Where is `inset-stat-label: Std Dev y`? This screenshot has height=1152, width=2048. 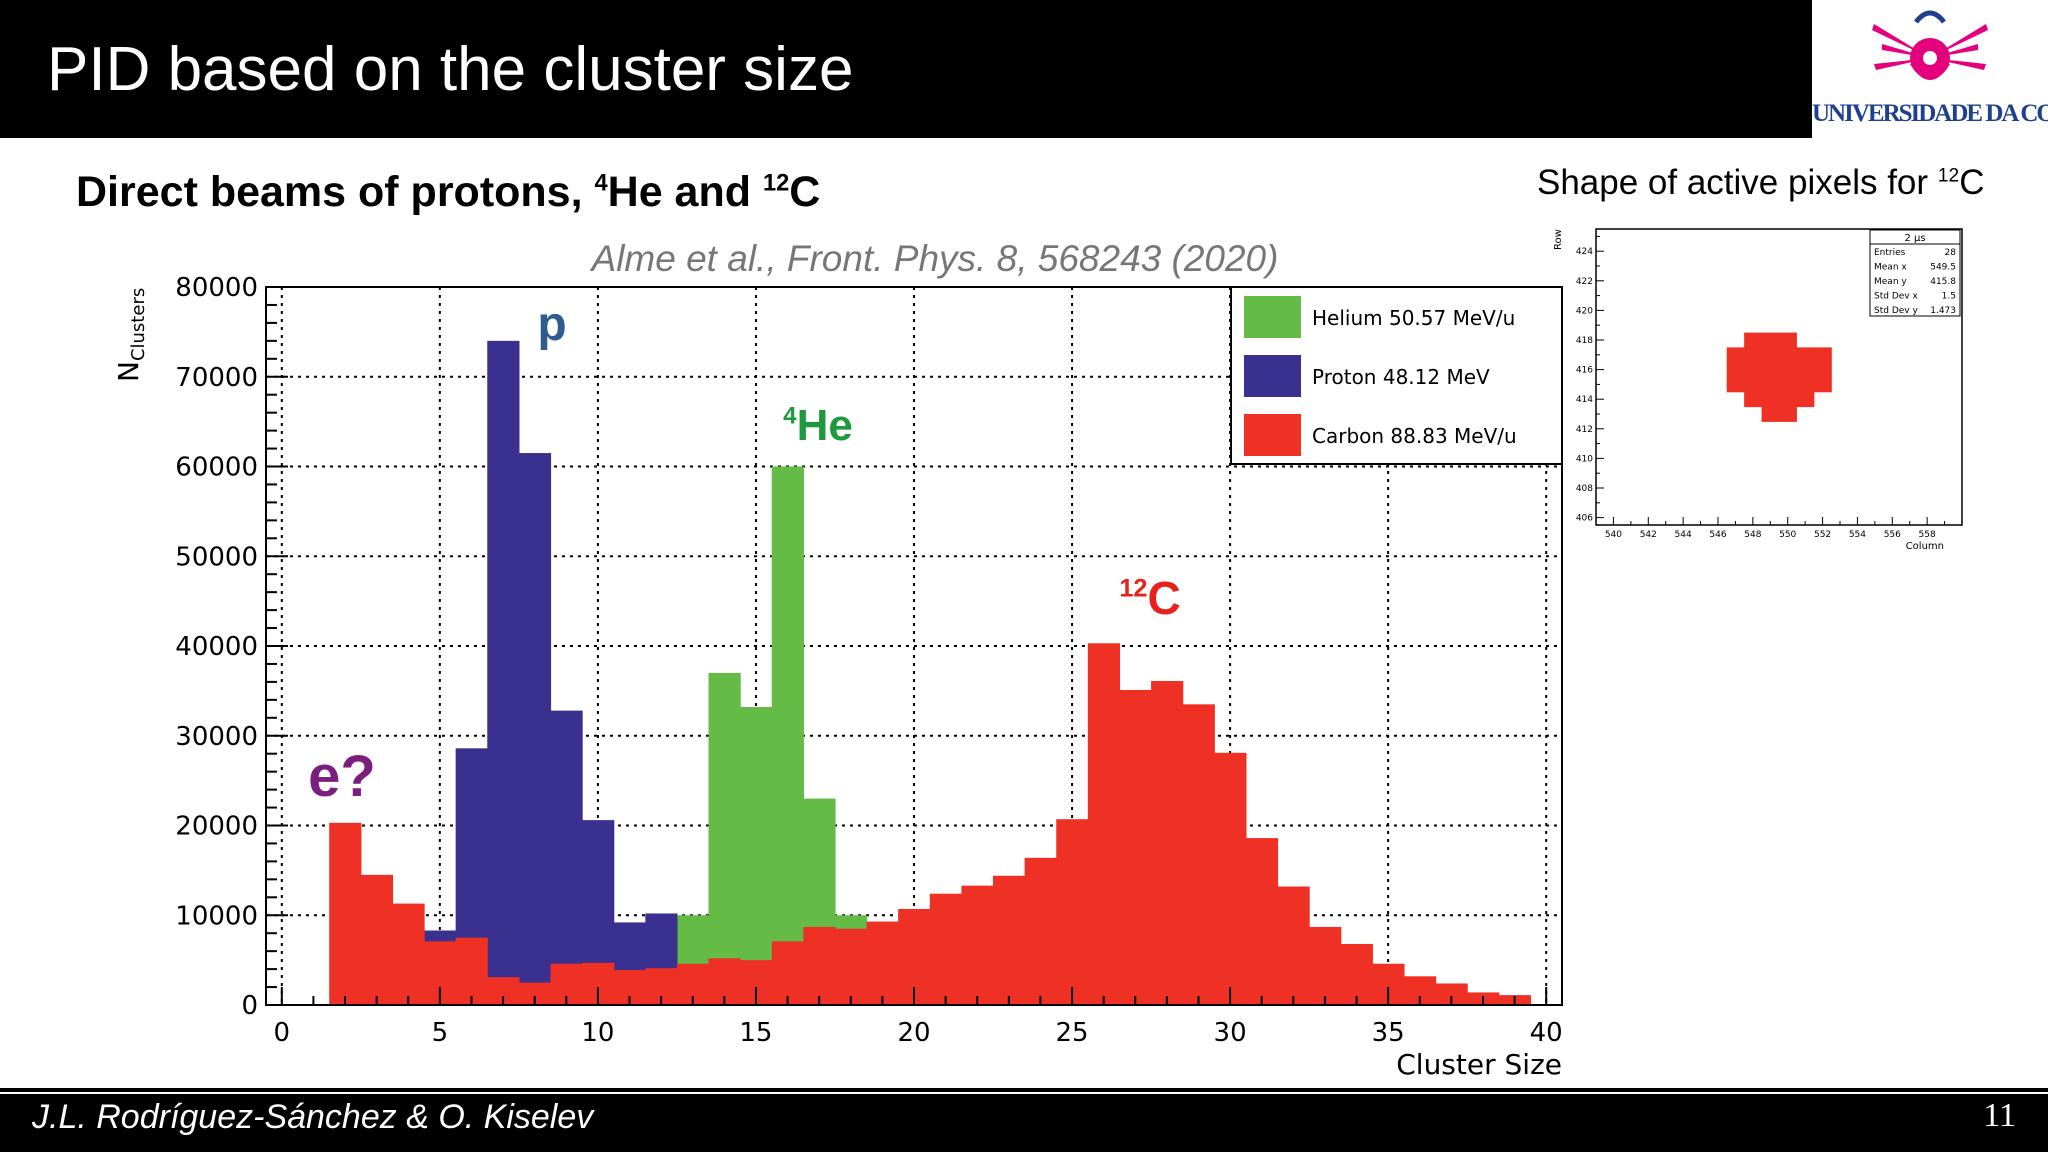 inset-stat-label: Std Dev y is located at coordinates (1896, 311).